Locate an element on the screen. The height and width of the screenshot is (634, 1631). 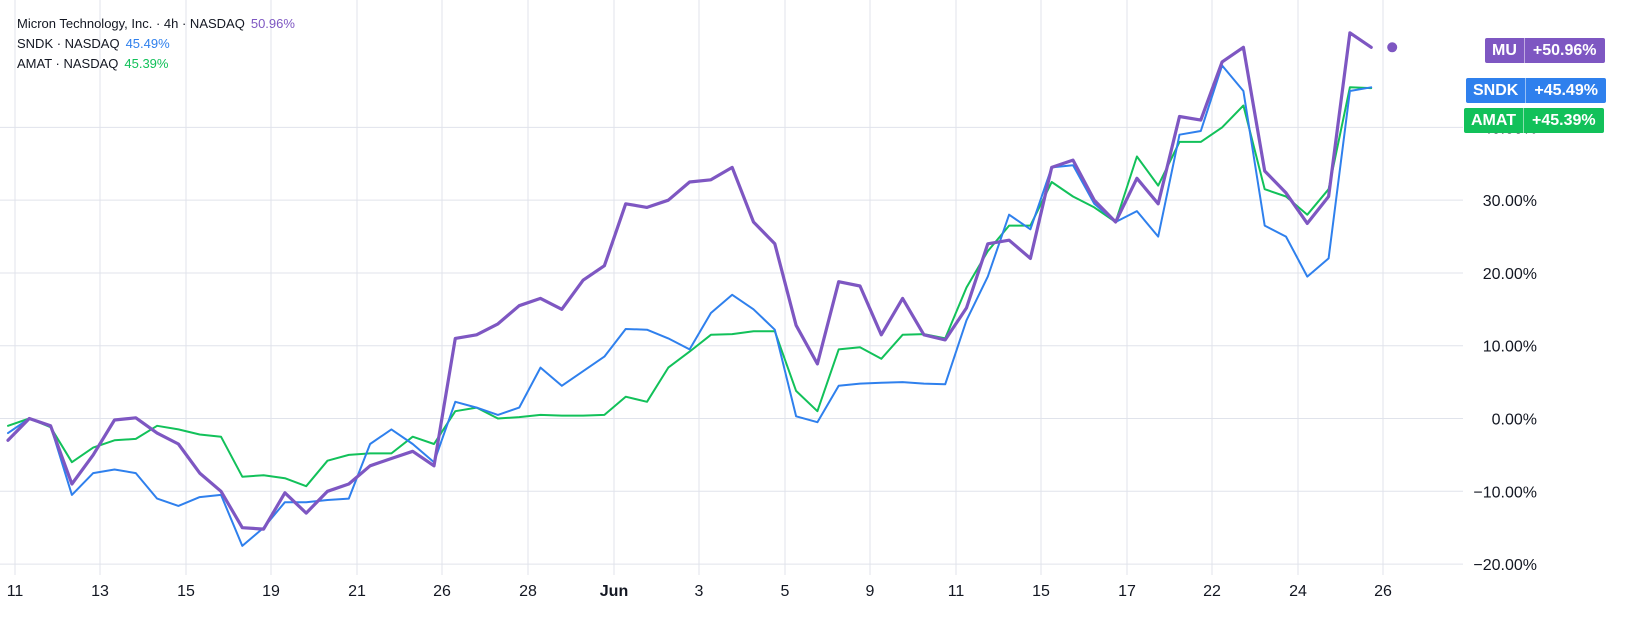
legend-item-sndk: SNDK · NASDAQ 45.49% is located at coordinates (156, 44).